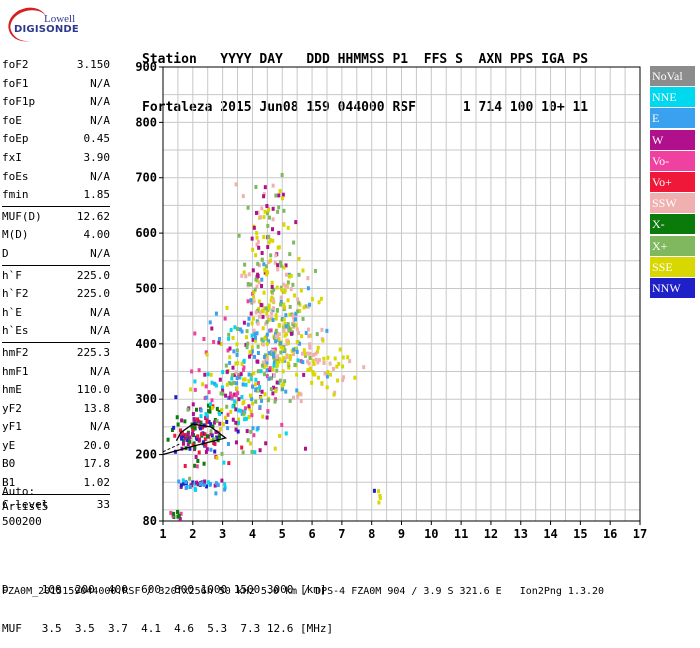  Describe the element at coordinates (15, 352) in the screenshot. I see `param-label: hmF2` at that location.